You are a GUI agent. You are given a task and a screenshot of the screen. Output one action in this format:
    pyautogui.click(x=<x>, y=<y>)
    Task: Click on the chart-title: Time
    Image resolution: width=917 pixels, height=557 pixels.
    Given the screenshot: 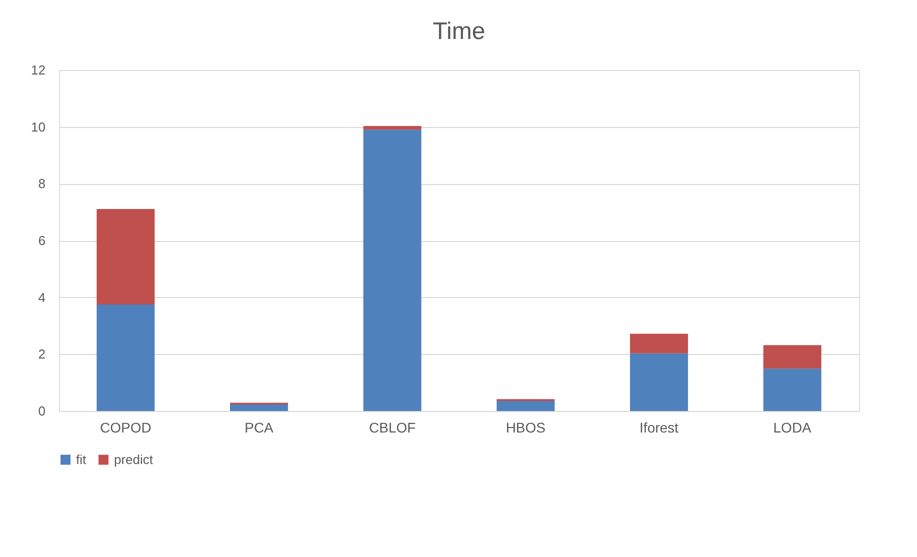 What is the action you would take?
    pyautogui.click(x=459, y=31)
    